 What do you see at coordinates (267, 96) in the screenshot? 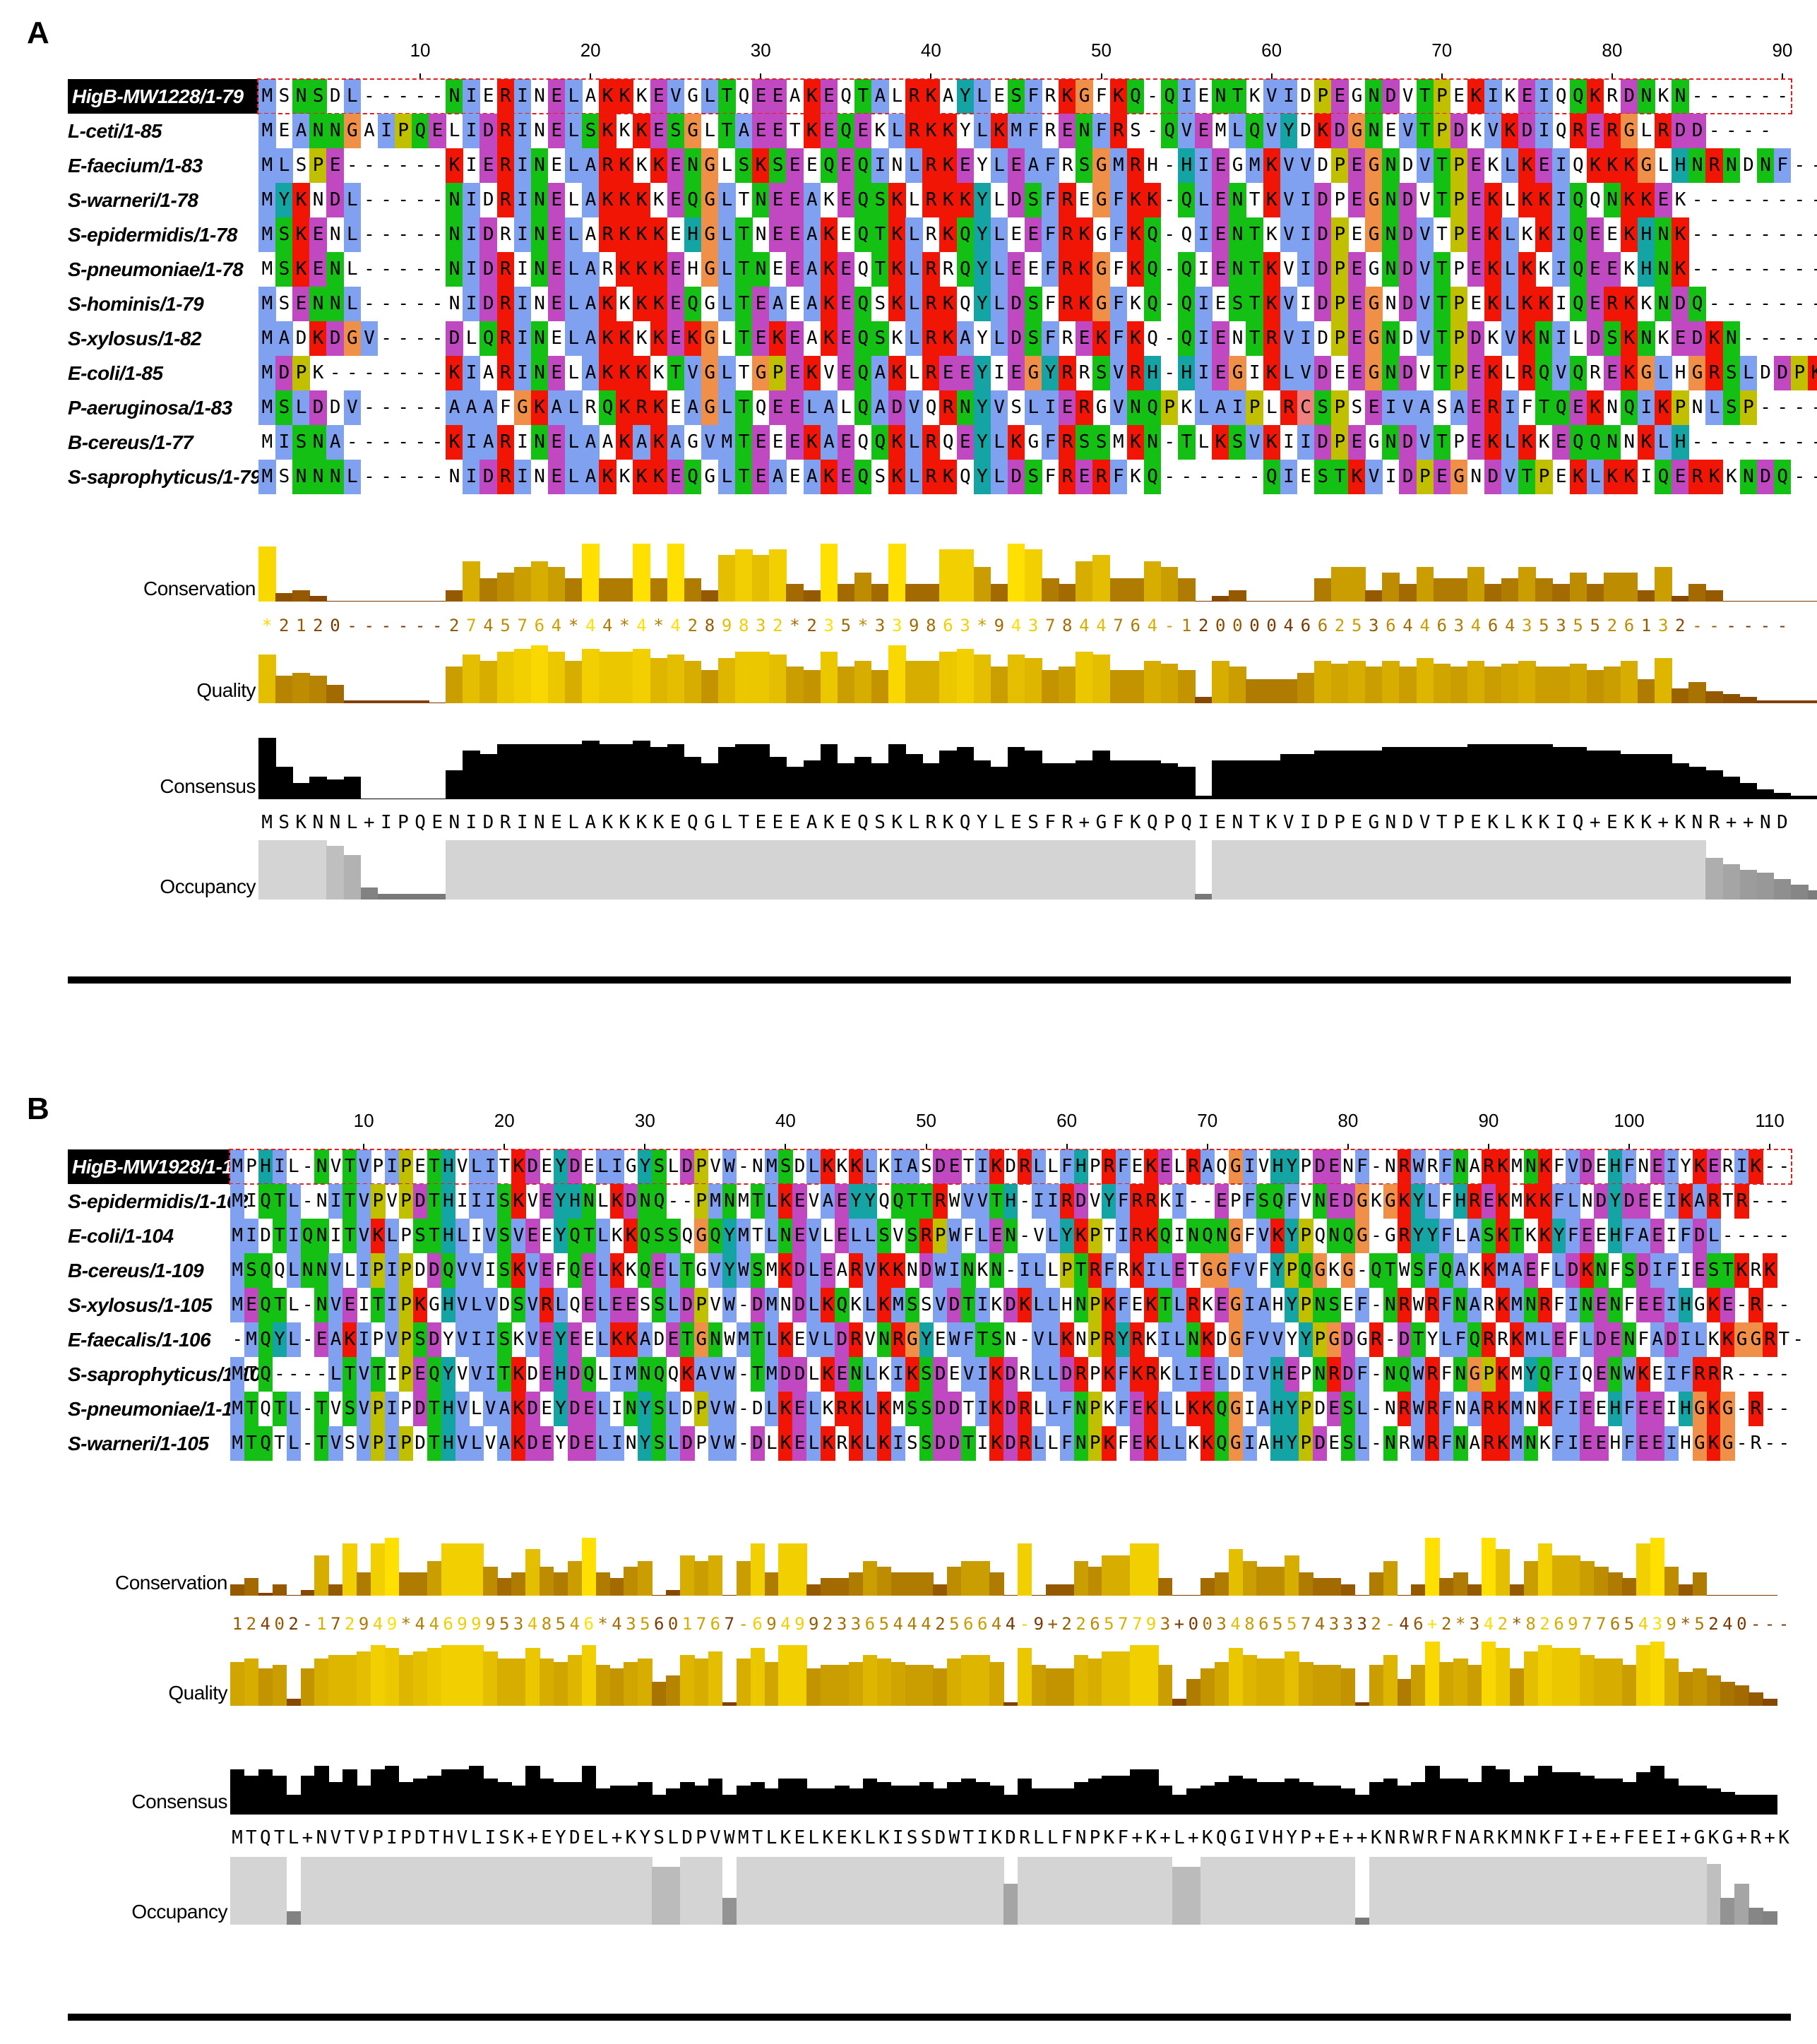
I see `residue: M` at bounding box center [267, 96].